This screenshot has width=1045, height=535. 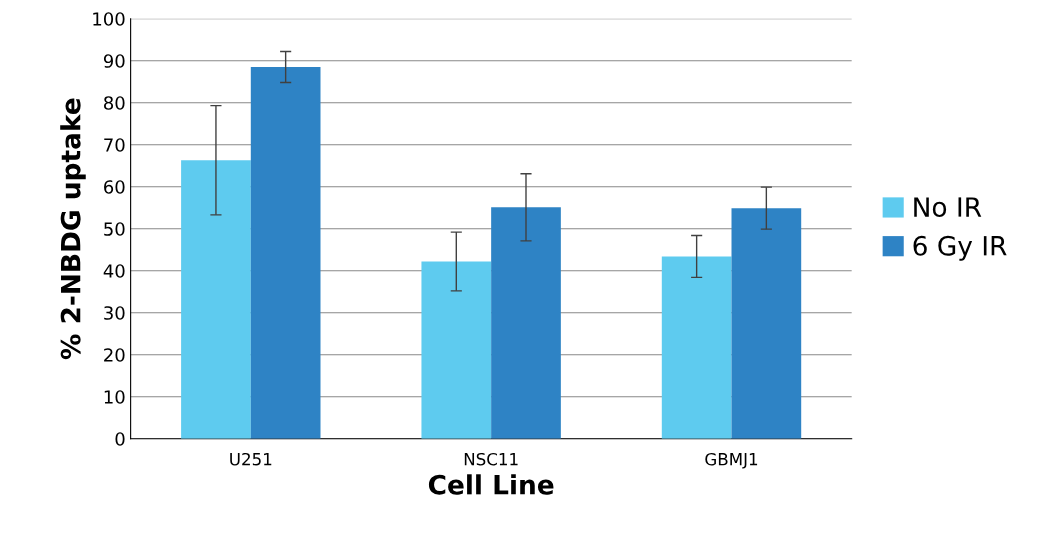 What do you see at coordinates (114, 397) in the screenshot?
I see `y-tick-label: 10` at bounding box center [114, 397].